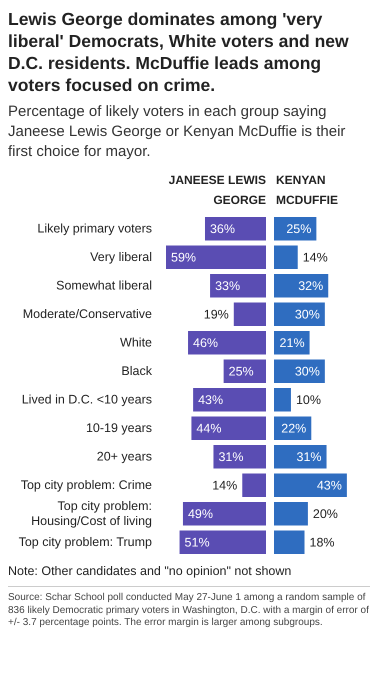 The width and height of the screenshot is (378, 680). Describe the element at coordinates (85, 541) in the screenshot. I see `y-tick-label: Top city problem: Trump` at that location.